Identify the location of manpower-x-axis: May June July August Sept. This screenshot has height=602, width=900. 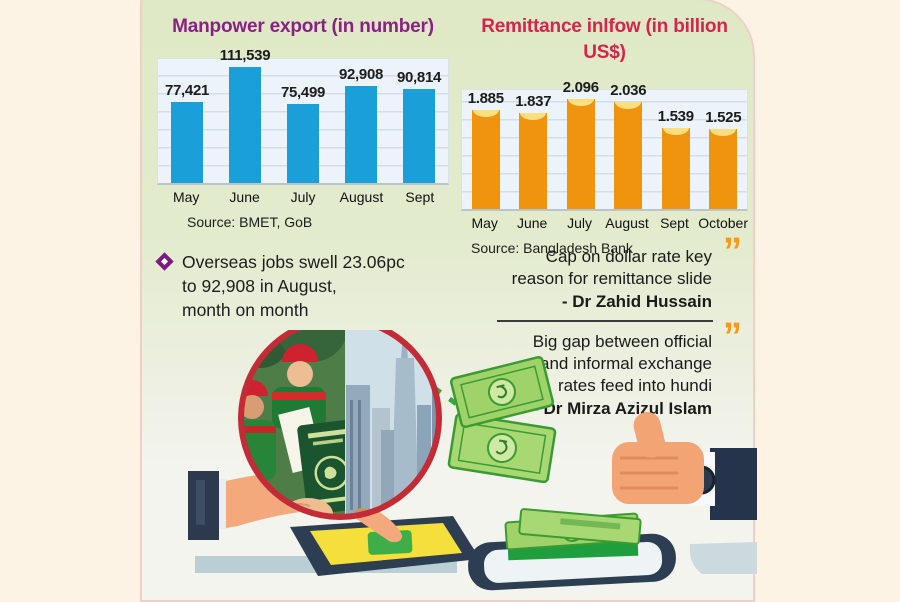
(303, 197).